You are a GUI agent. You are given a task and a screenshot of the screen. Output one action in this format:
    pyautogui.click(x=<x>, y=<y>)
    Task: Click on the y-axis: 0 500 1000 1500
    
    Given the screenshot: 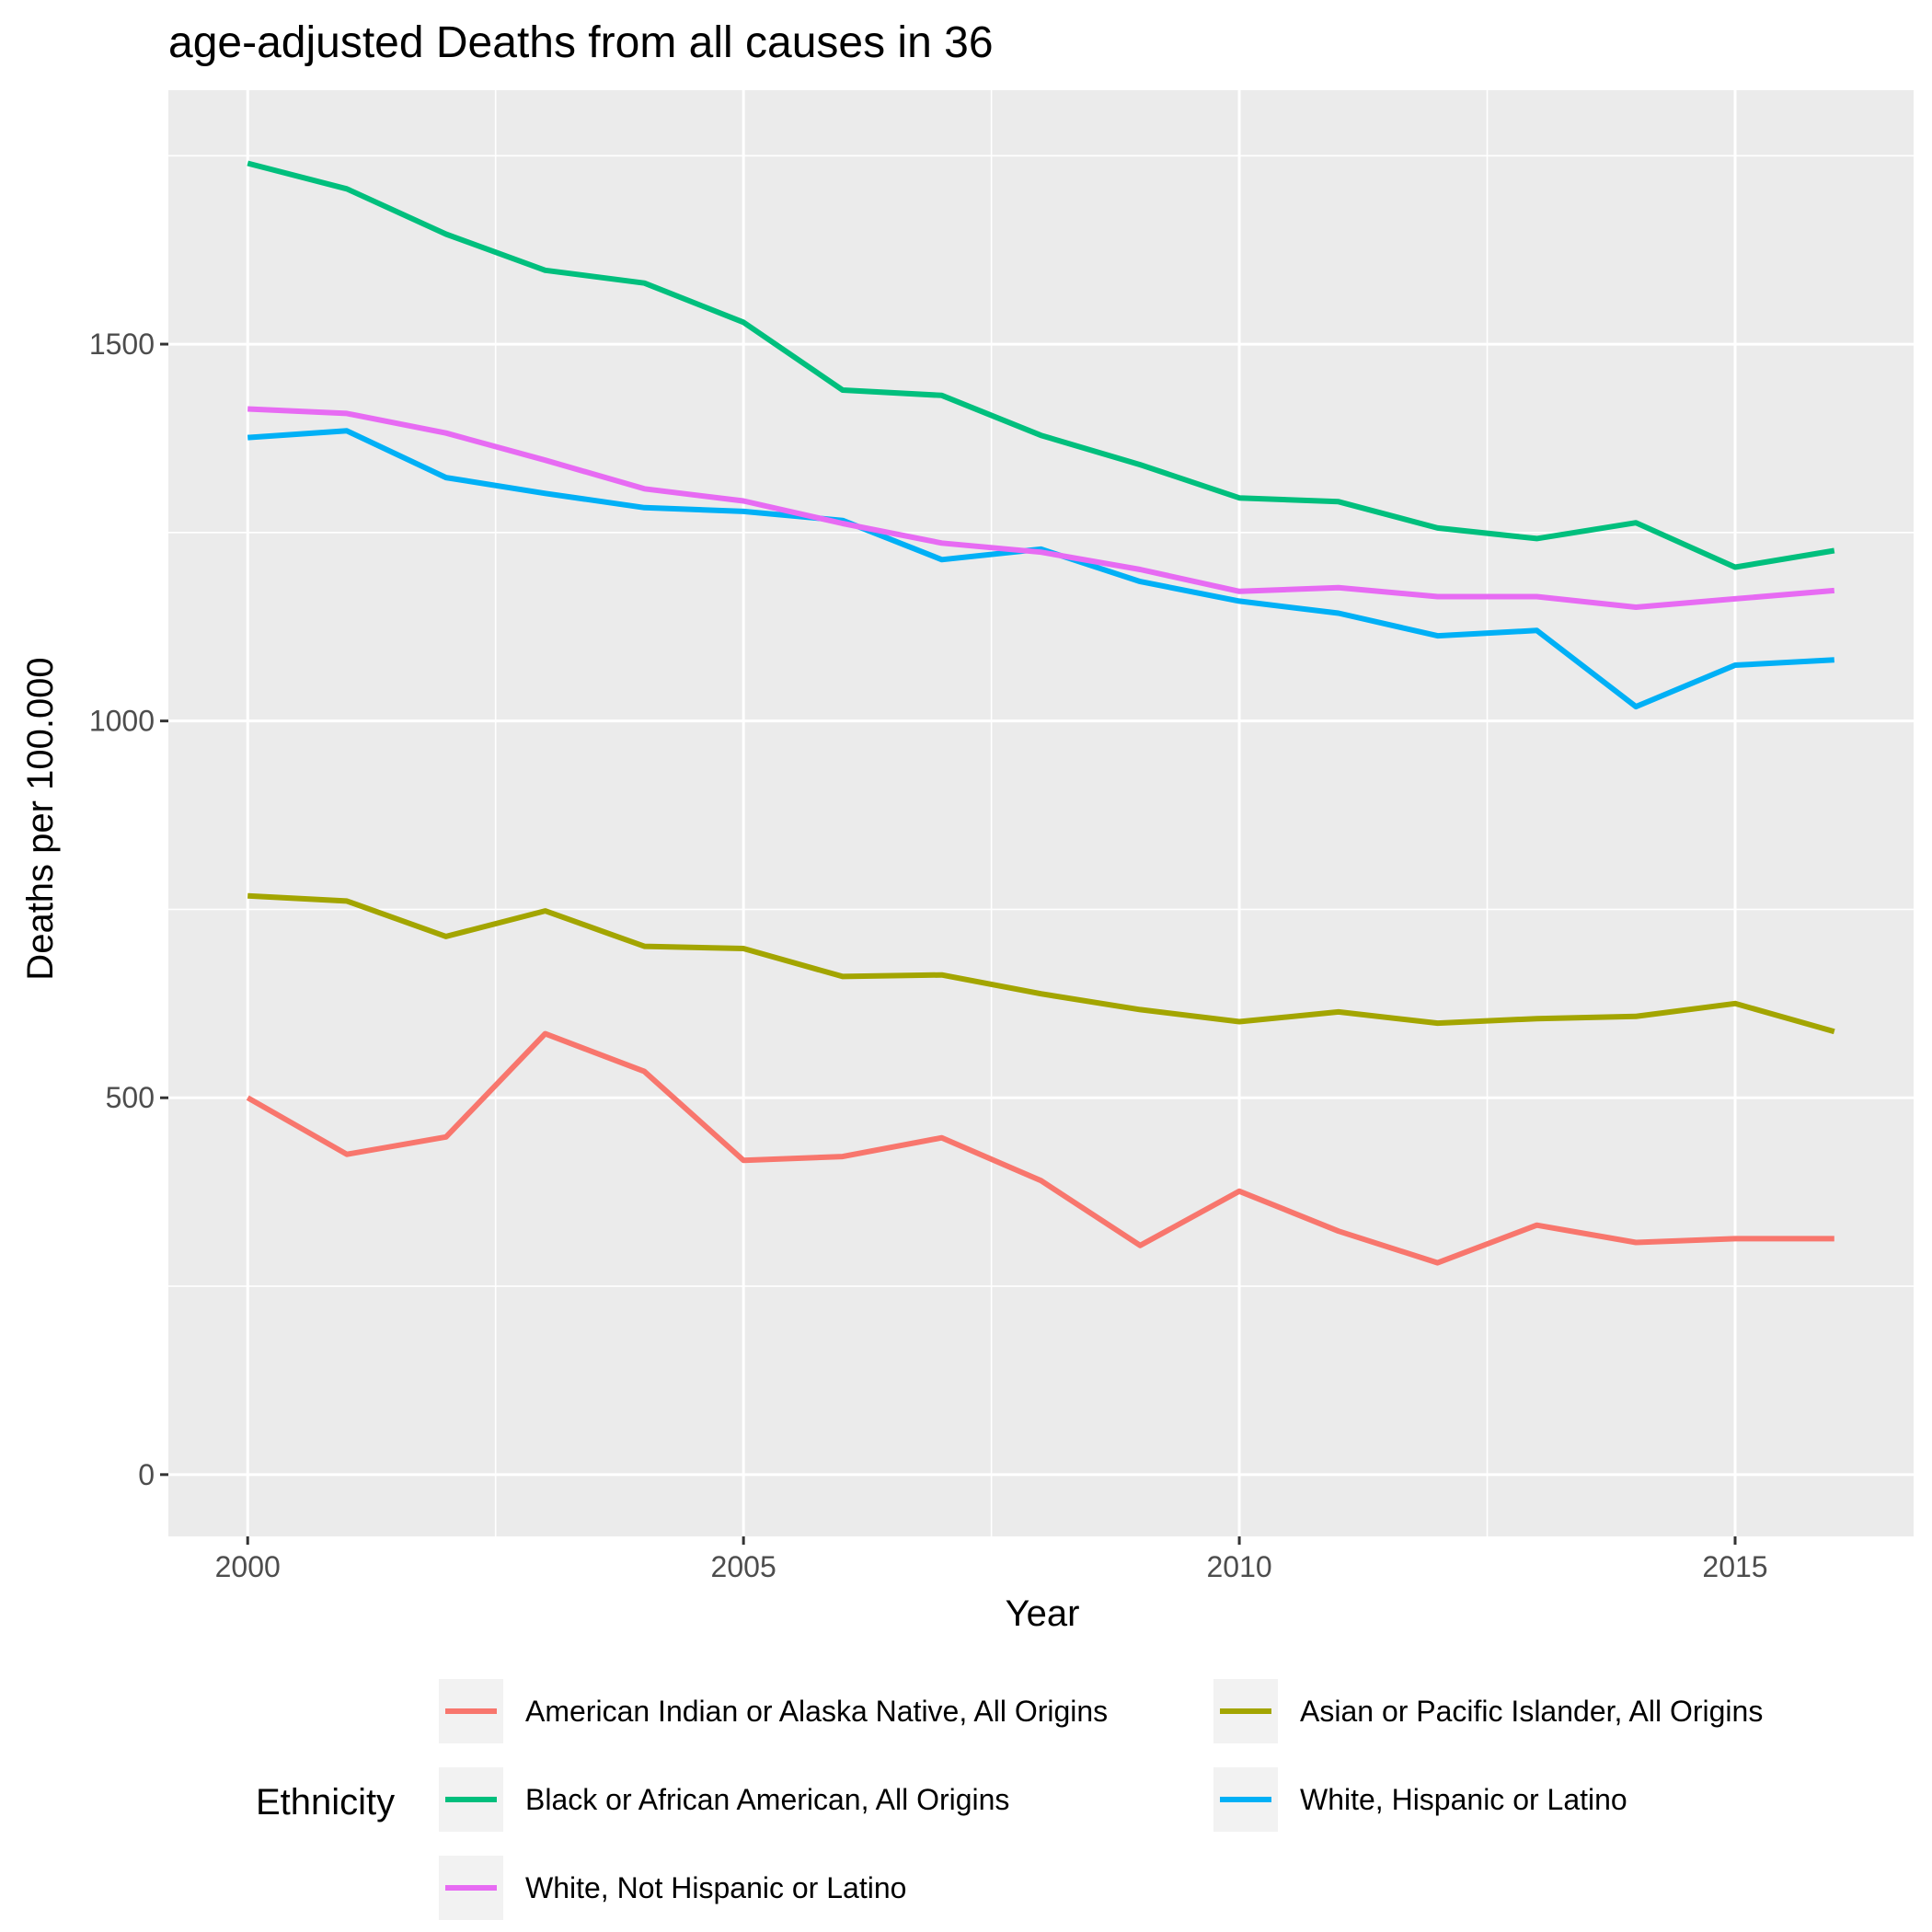 What is the action you would take?
    pyautogui.click(x=128, y=909)
    